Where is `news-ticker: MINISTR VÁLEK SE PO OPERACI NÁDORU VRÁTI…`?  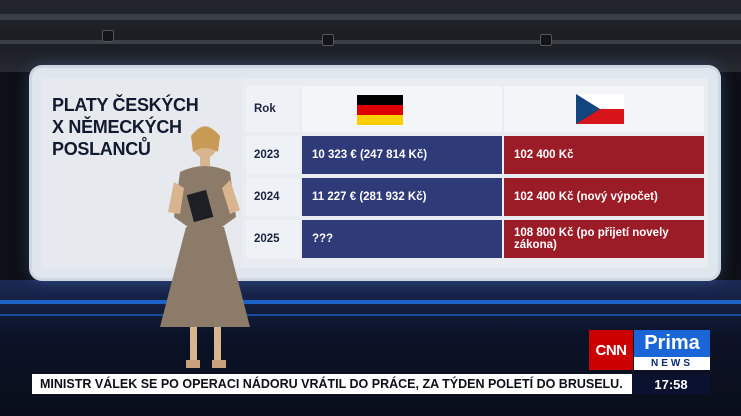
news-ticker: MINISTR VÁLEK SE PO OPERACI NÁDORU VRÁTI… is located at coordinates (332, 384).